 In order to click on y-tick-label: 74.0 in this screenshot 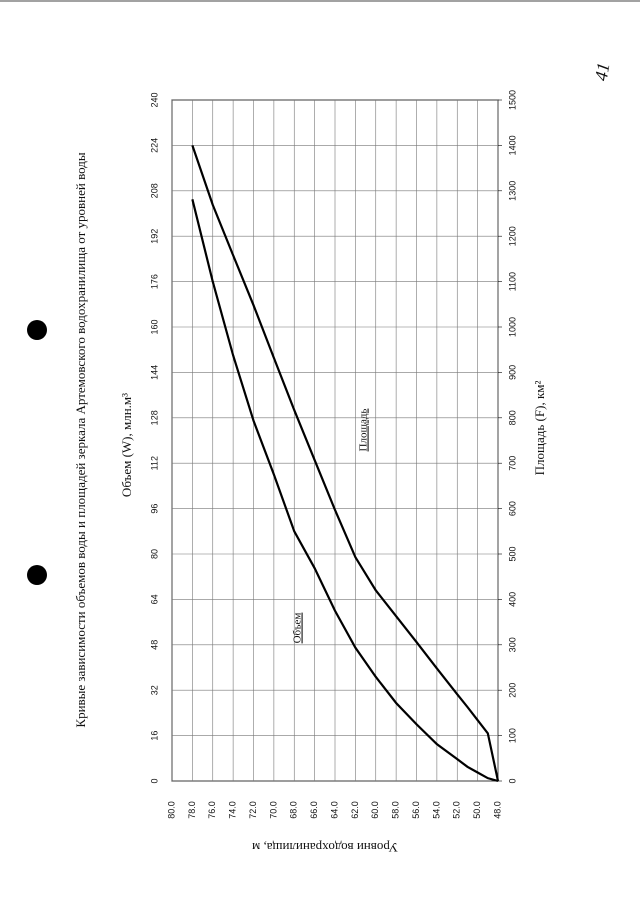, I will do `click(233, 810)`.